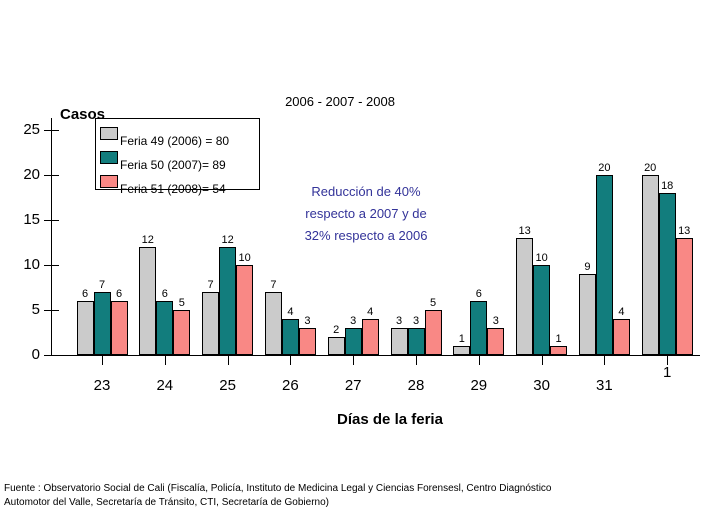  Describe the element at coordinates (31, 264) in the screenshot. I see `y-axis-tick-label: 10` at that location.